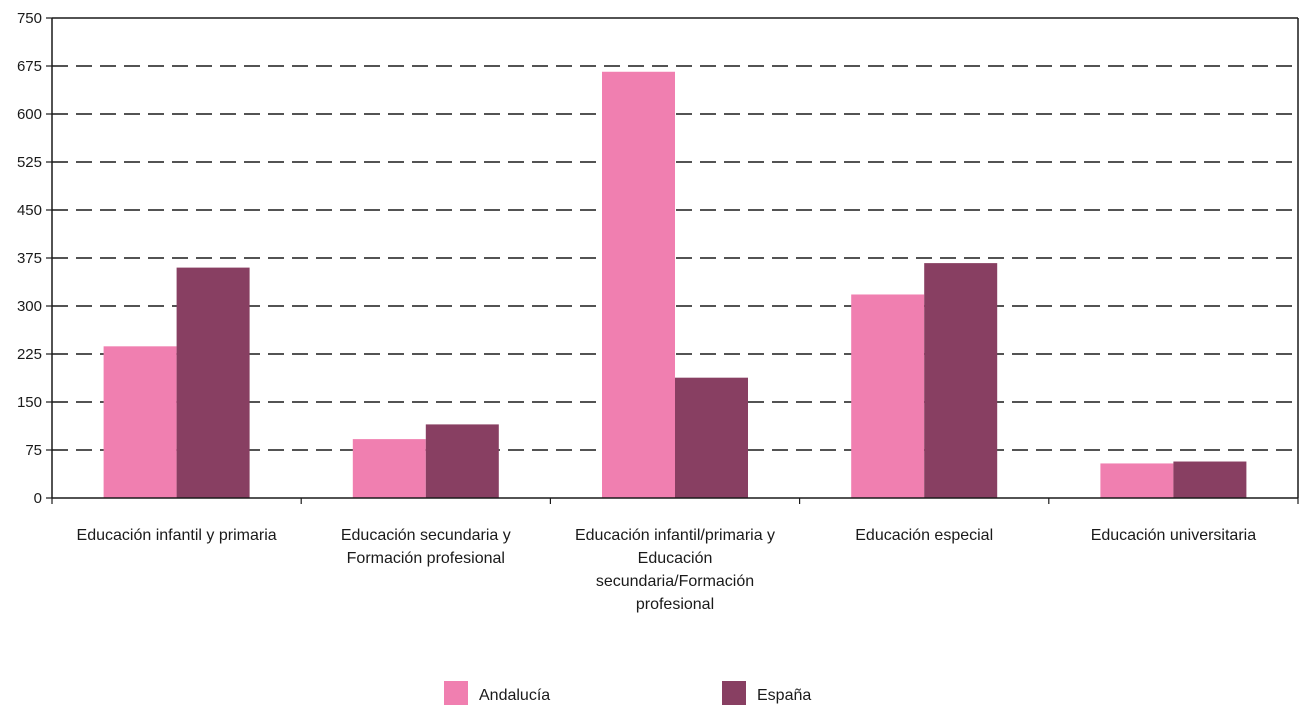 This screenshot has width=1299, height=708. What do you see at coordinates (29, 402) in the screenshot?
I see `y-tick-label: 150` at bounding box center [29, 402].